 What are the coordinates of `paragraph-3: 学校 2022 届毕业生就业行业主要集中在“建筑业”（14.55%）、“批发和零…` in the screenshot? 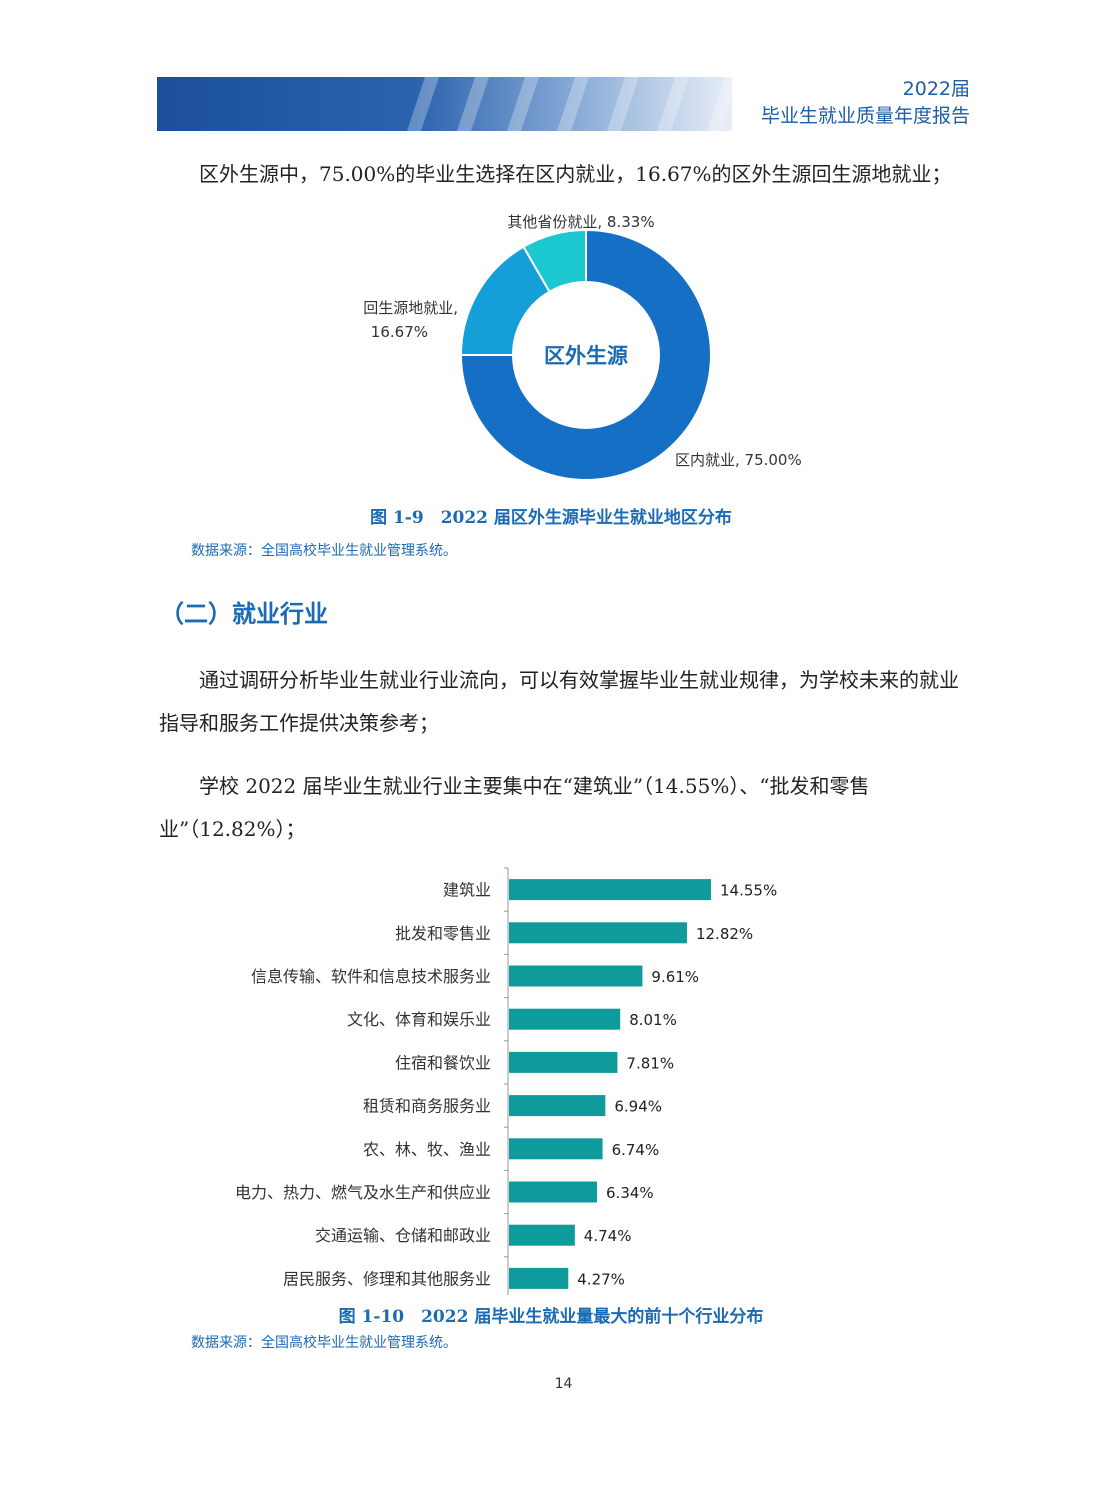 It's located at (514, 807).